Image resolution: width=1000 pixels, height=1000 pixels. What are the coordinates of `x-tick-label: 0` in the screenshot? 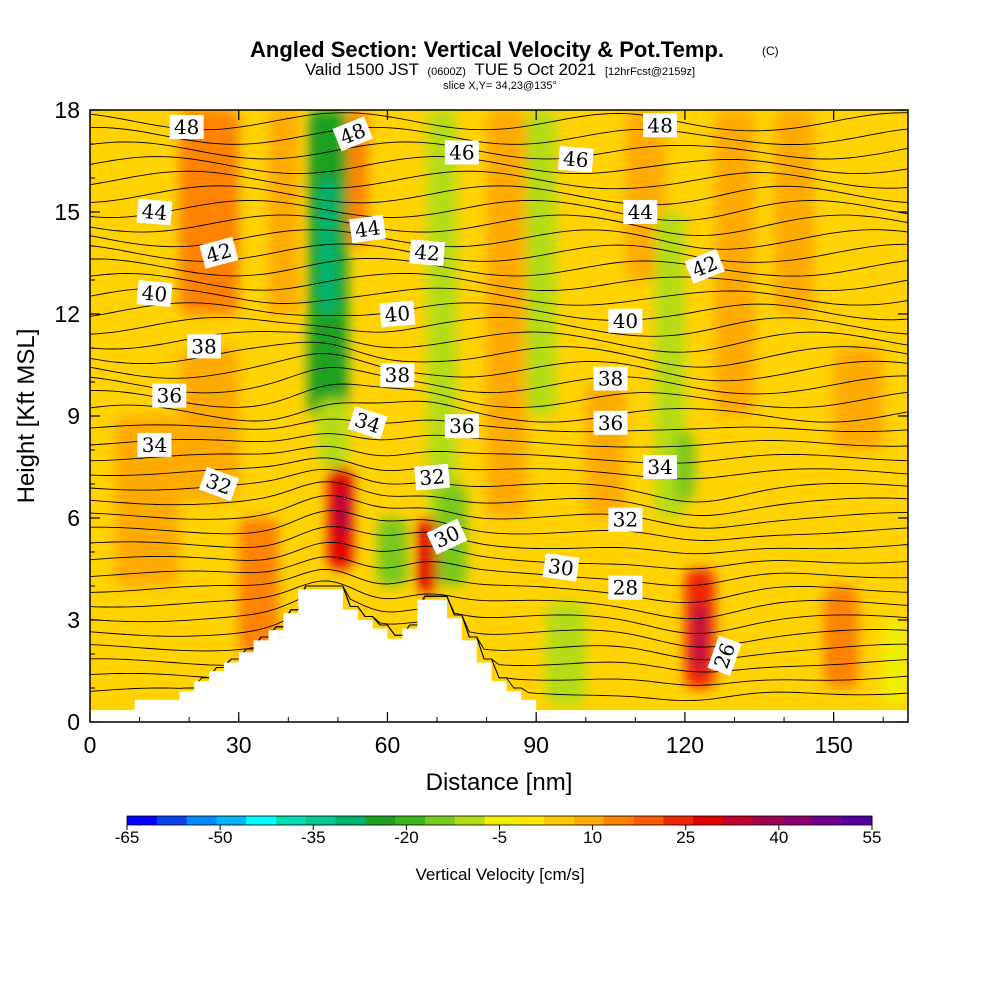 It's located at (90, 745).